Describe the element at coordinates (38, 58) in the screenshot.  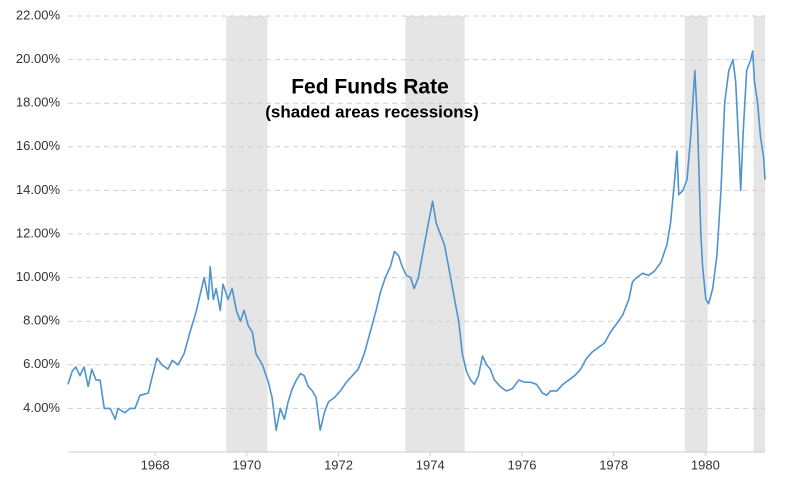
I see `y-tick-label: 20.00%` at that location.